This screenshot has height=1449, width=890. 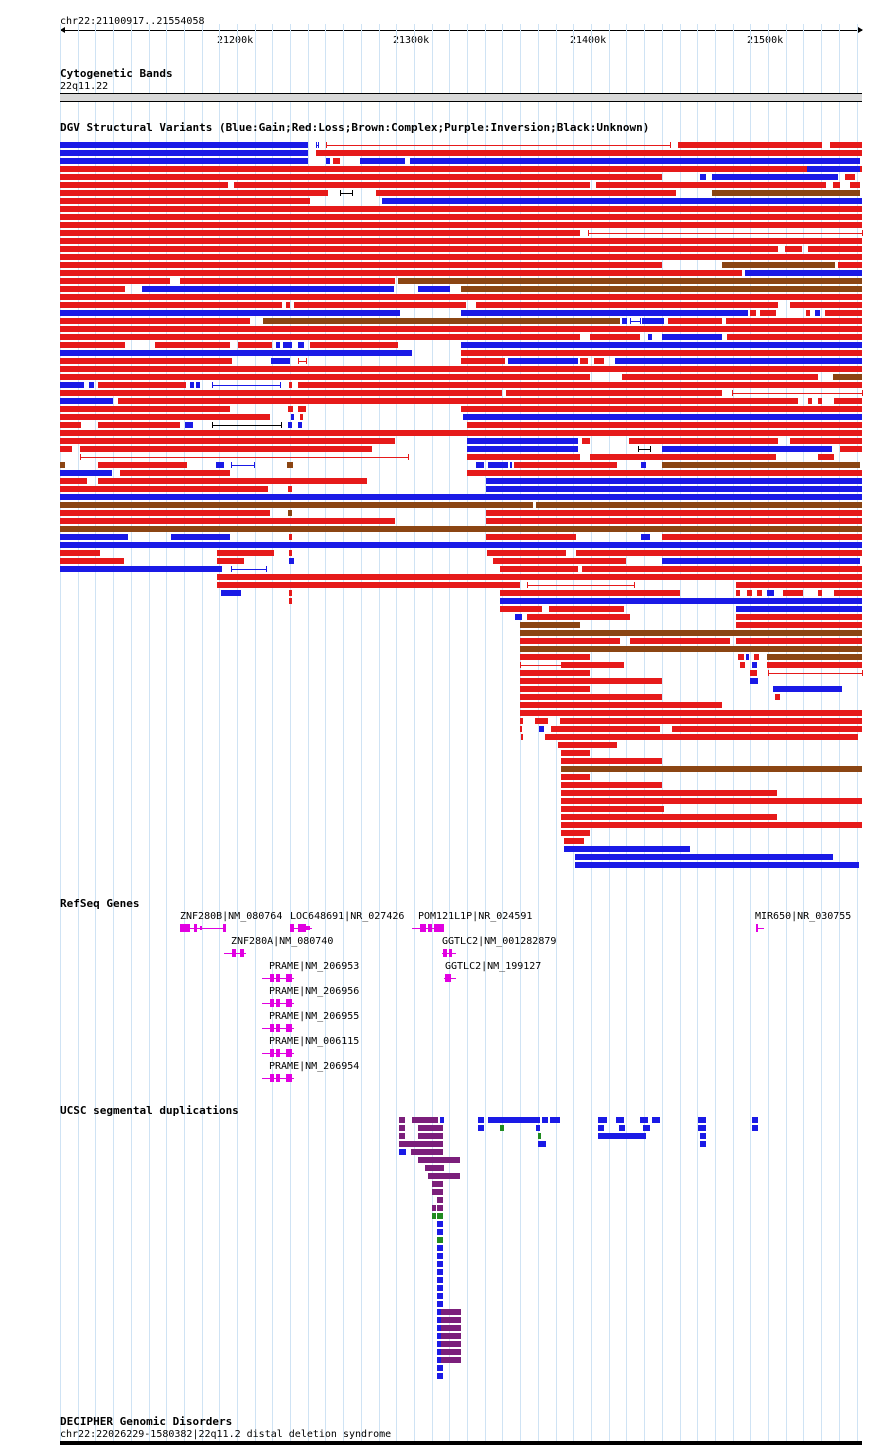 I want to click on gene-label-prame-206954: PRAME|NM_206954, so click(x=314, y=1066).